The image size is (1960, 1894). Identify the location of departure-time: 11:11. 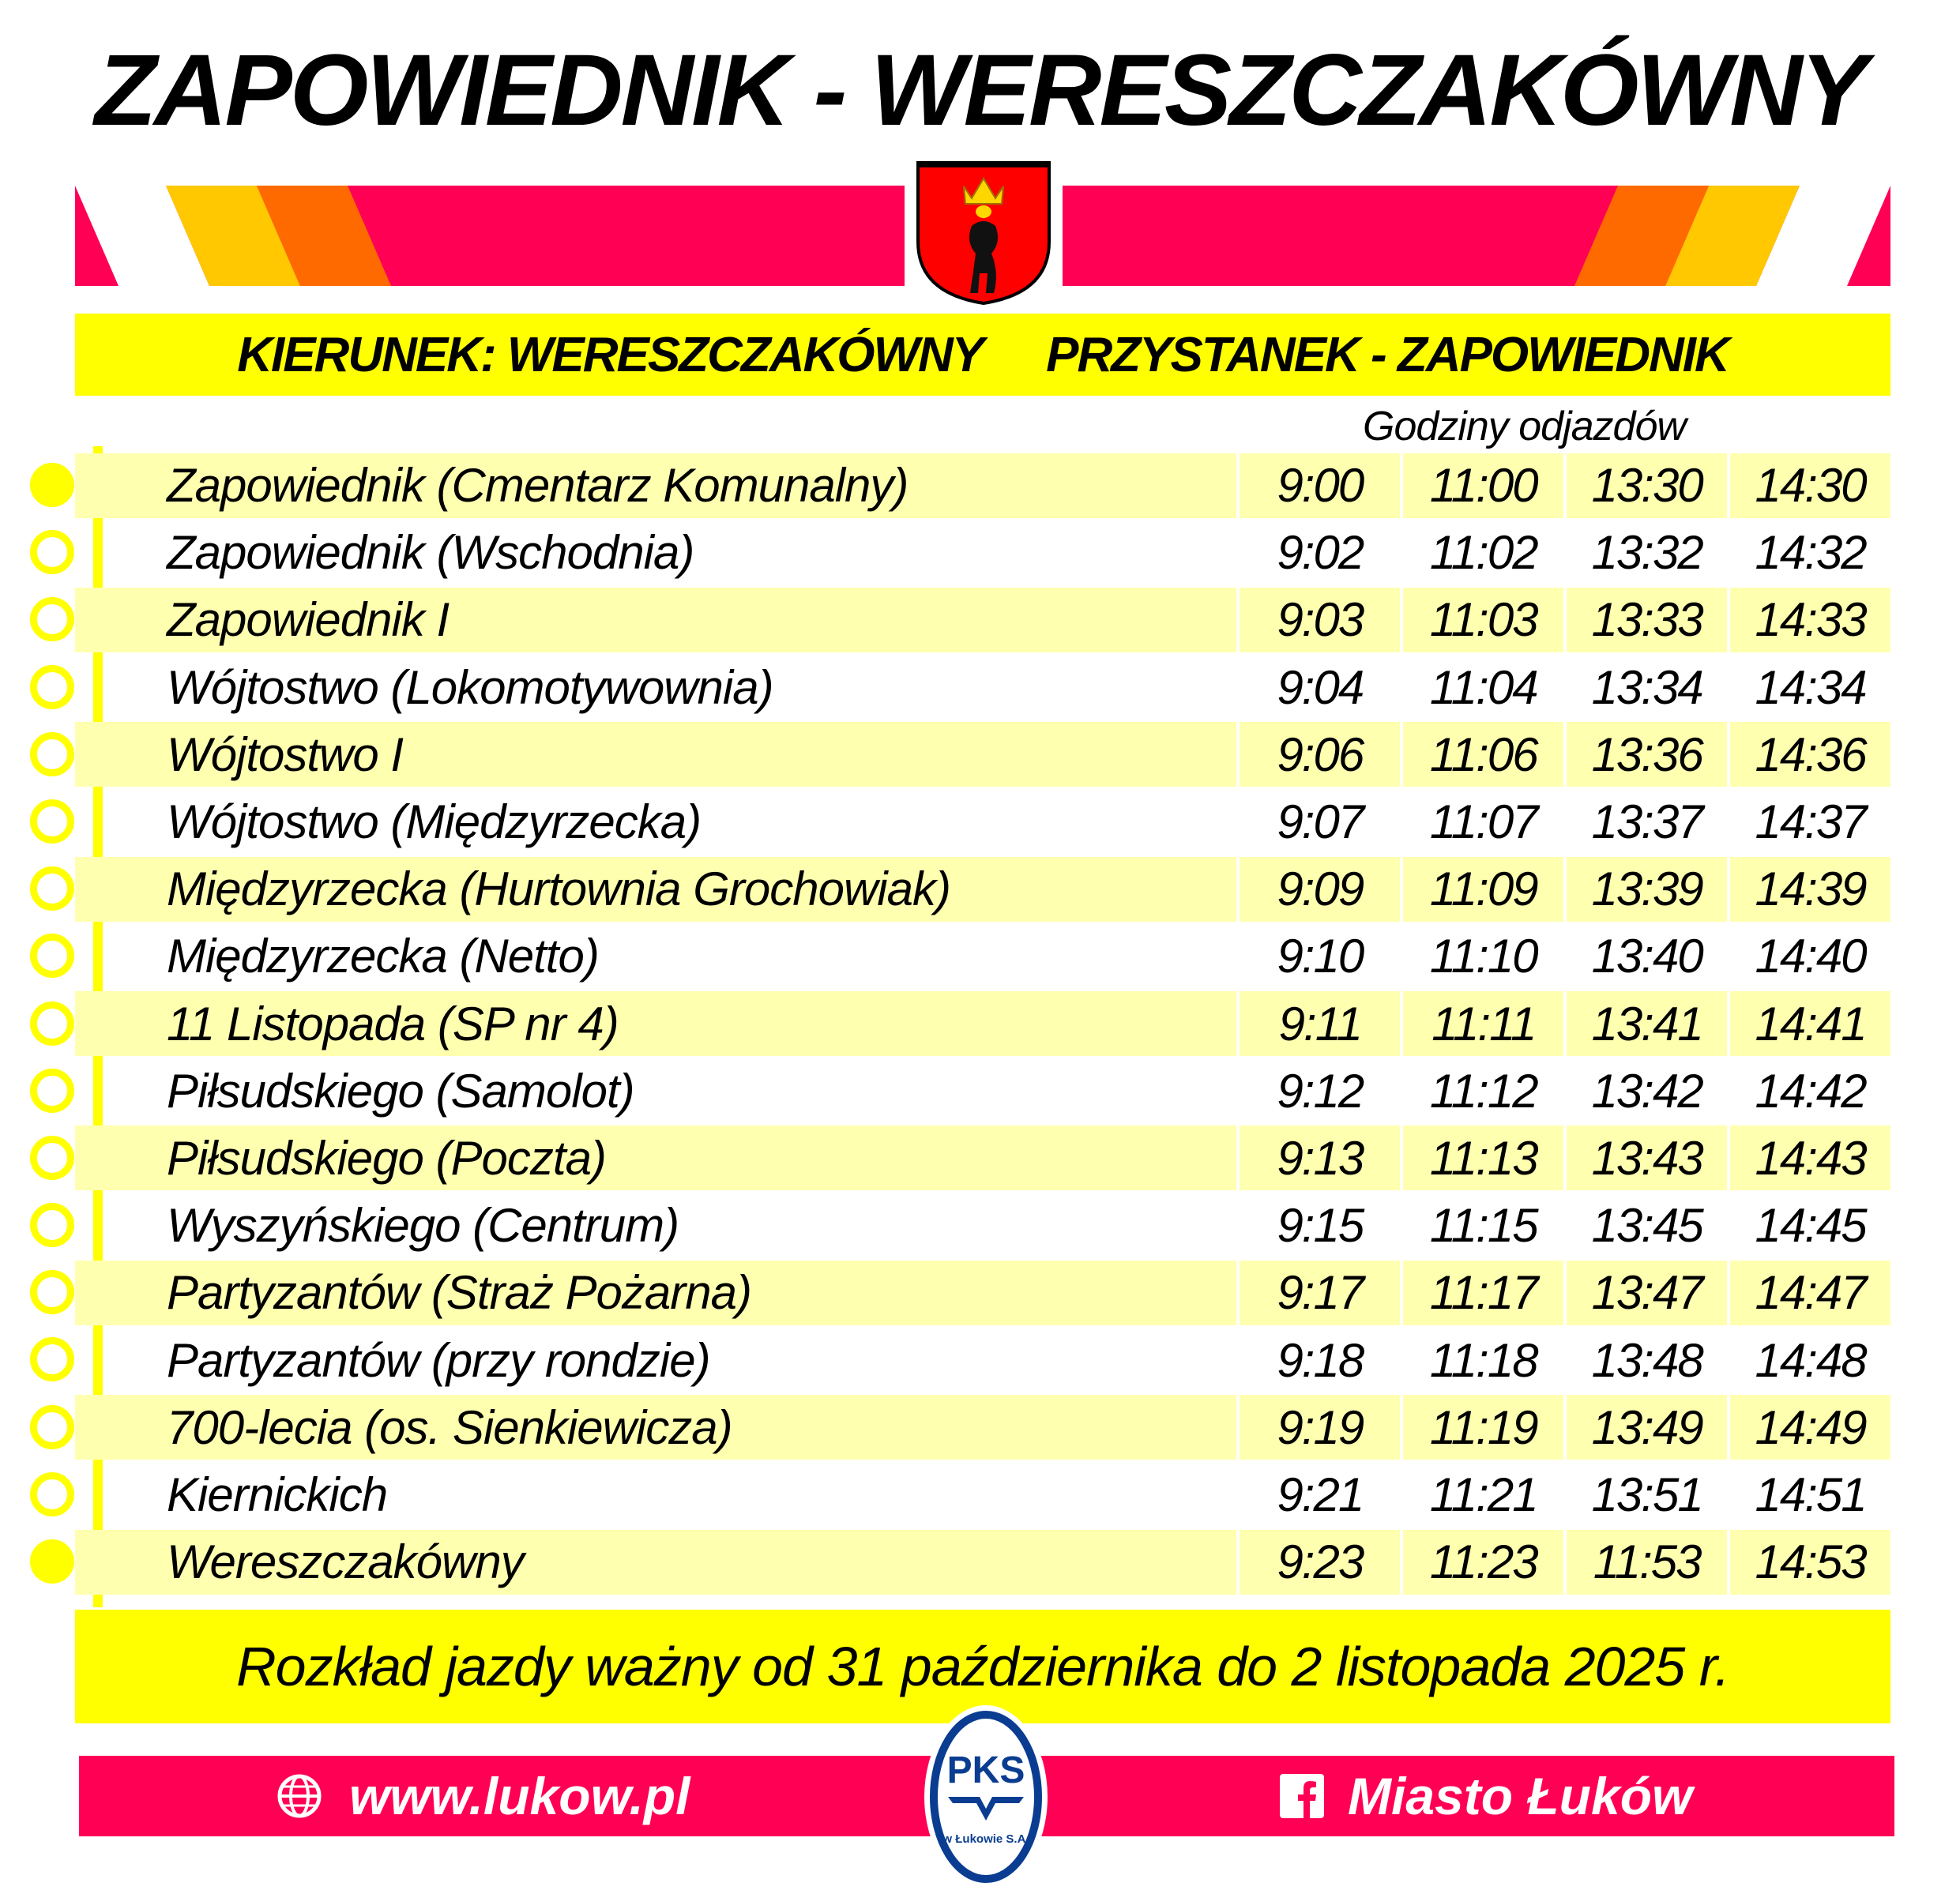
(1483, 1024).